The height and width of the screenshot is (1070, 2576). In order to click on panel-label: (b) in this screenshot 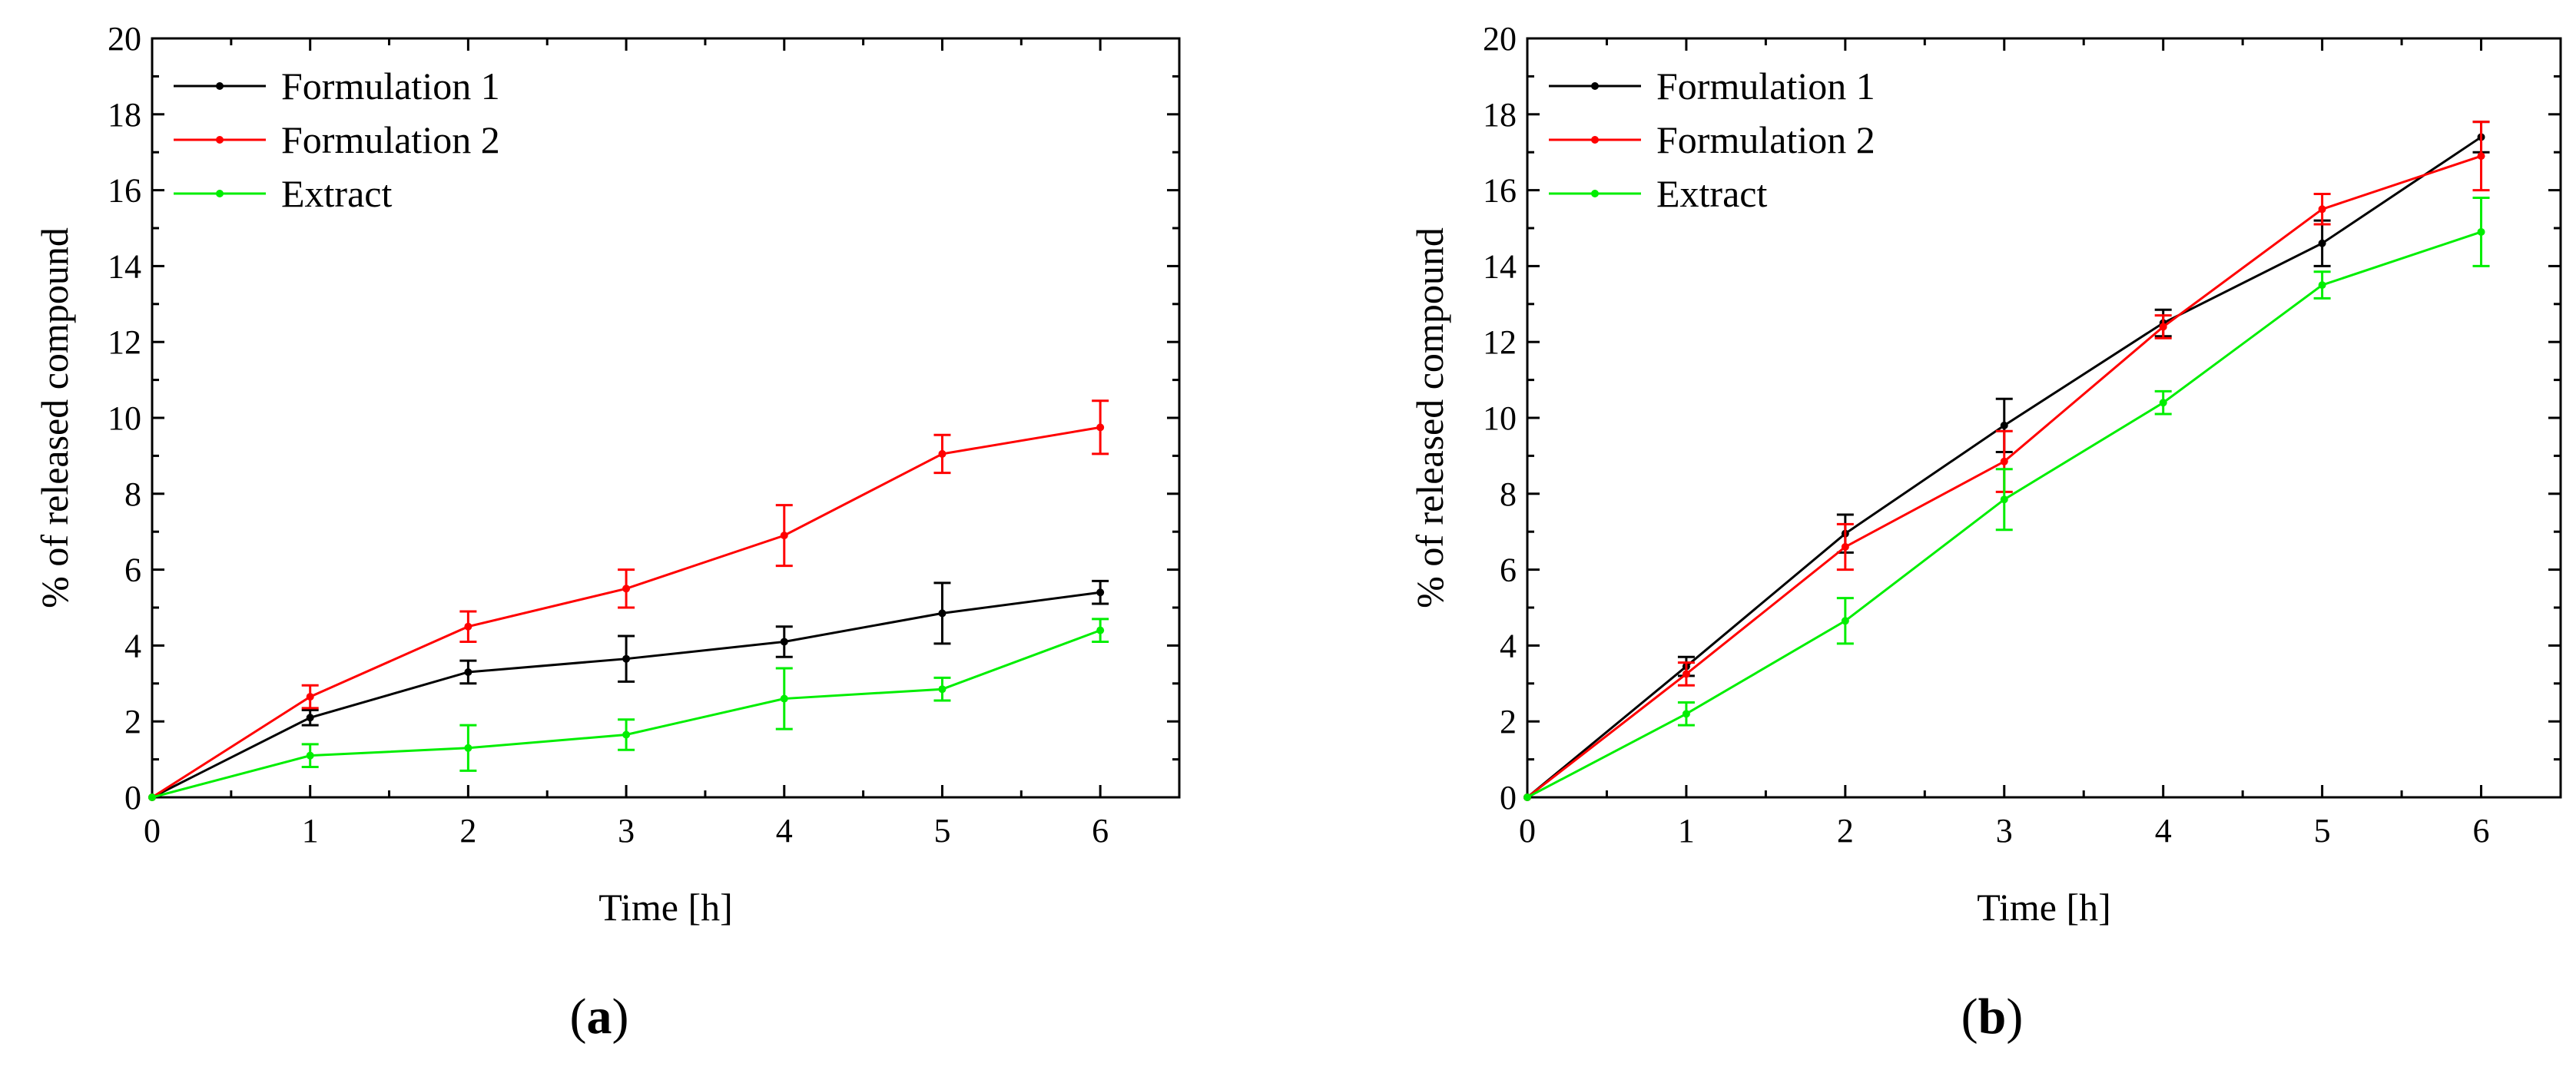, I will do `click(1992, 1017)`.